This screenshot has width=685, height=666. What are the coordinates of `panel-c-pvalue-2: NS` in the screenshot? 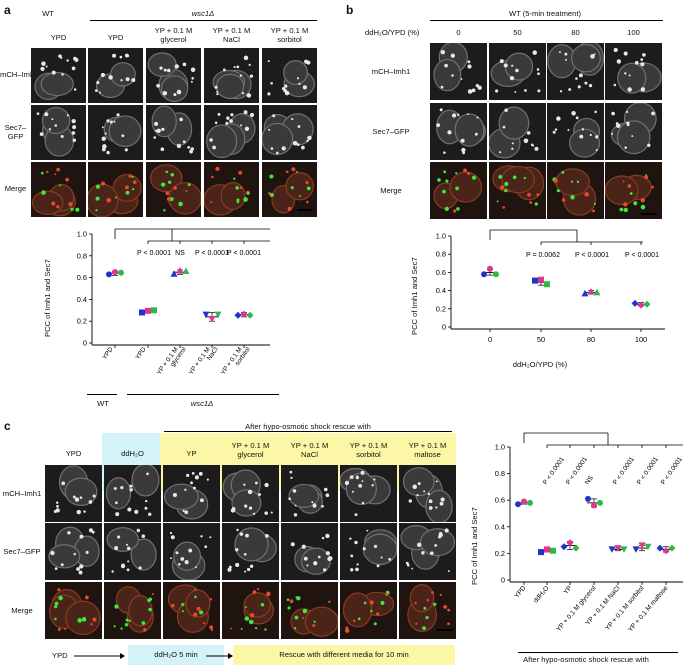 It's located at (589, 480).